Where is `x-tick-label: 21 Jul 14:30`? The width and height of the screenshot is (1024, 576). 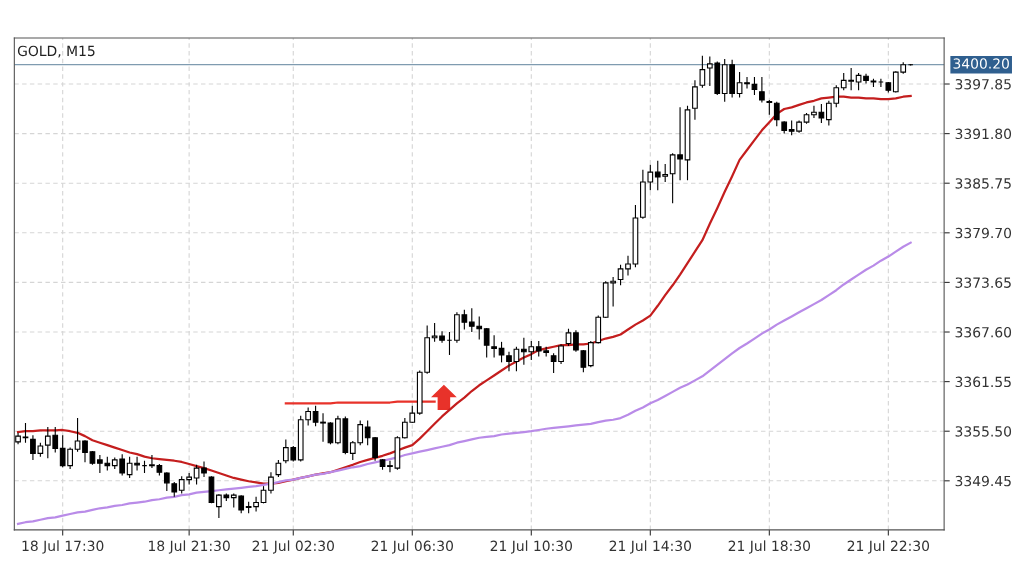
x-tick-label: 21 Jul 14:30 is located at coordinates (650, 547).